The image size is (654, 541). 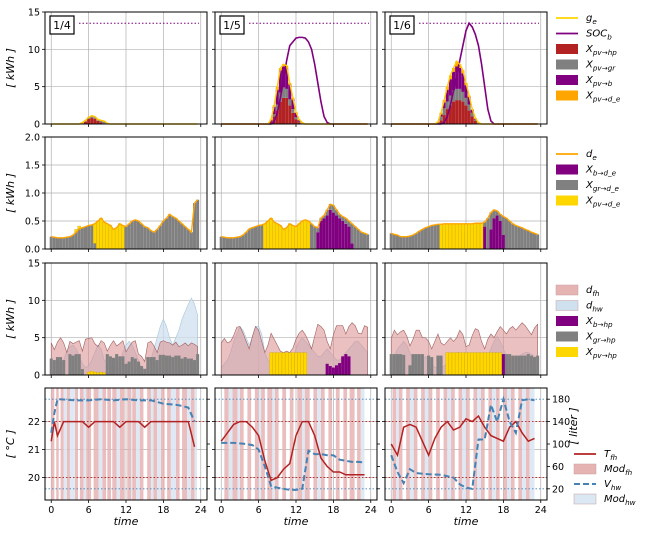 I want to click on y-tick-label: 10, so click(x=34, y=50).